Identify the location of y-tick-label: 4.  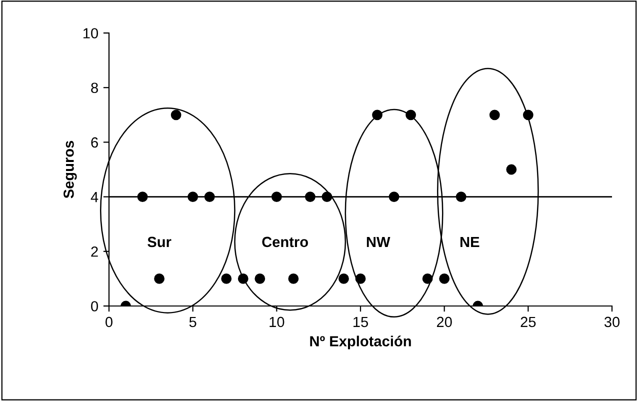
(94, 197).